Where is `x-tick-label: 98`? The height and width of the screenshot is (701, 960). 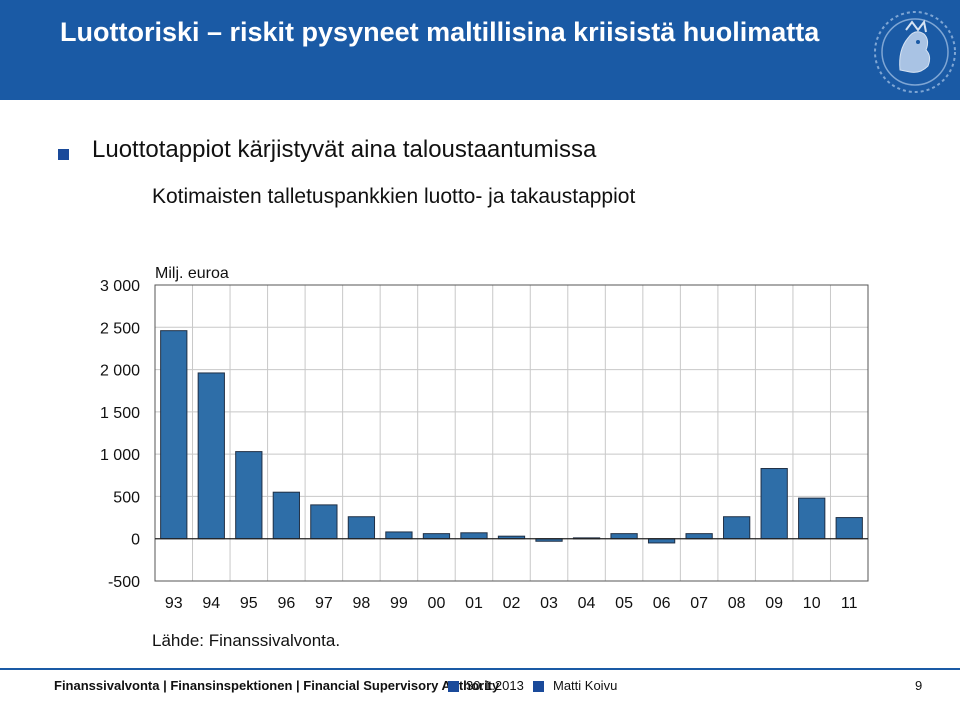
x-tick-label: 98 is located at coordinates (361, 603).